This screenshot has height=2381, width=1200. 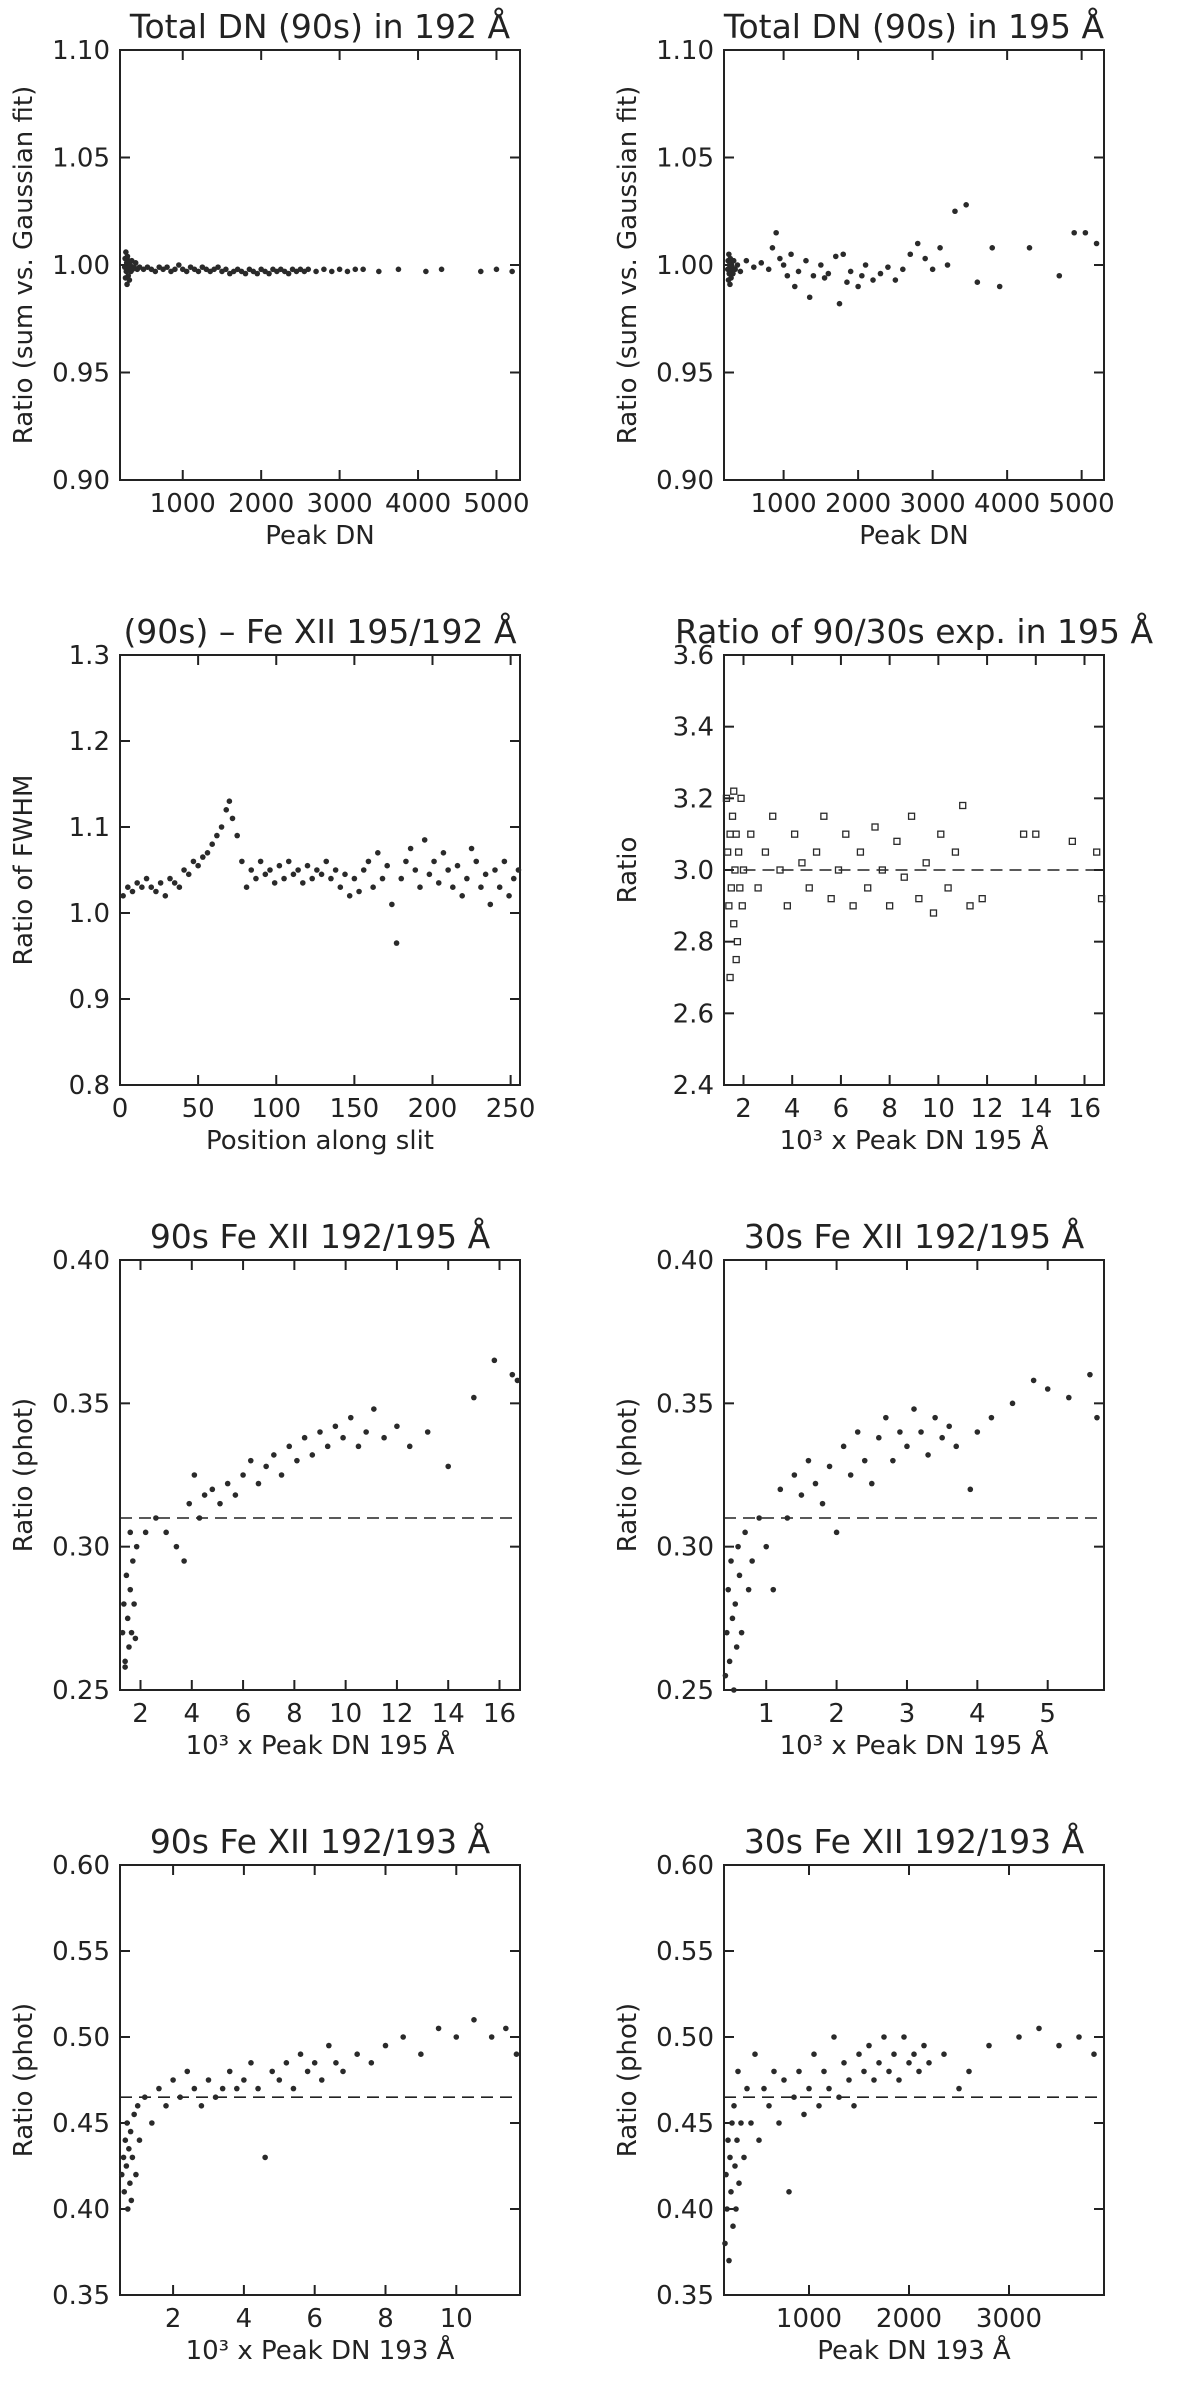 I want to click on chart-title: Total DN (90s) in 192 Å, so click(x=320, y=26).